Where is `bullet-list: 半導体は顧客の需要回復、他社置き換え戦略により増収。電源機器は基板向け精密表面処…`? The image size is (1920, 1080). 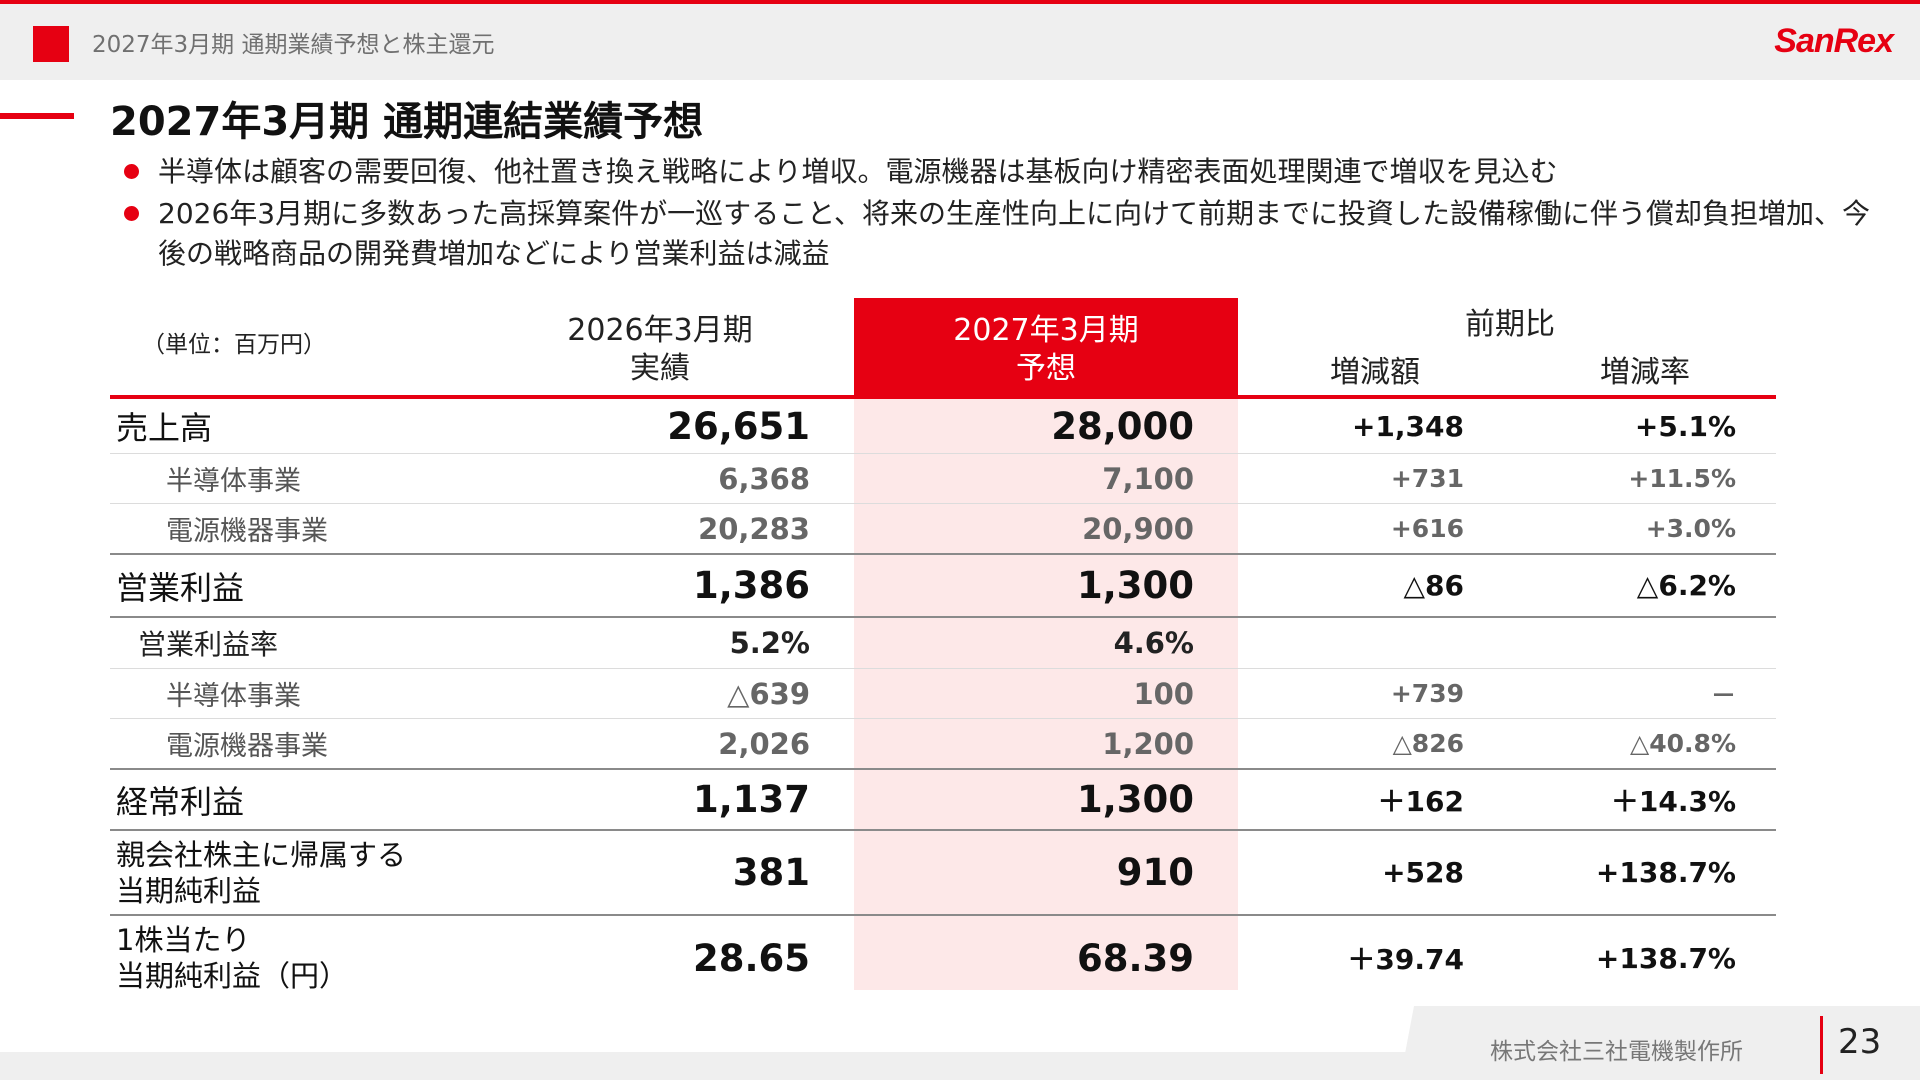 bullet-list: 半導体は顧客の需要回復、他社置き換え戦略により増収。電源機器は基板向け精密表面処… is located at coordinates (1007, 214).